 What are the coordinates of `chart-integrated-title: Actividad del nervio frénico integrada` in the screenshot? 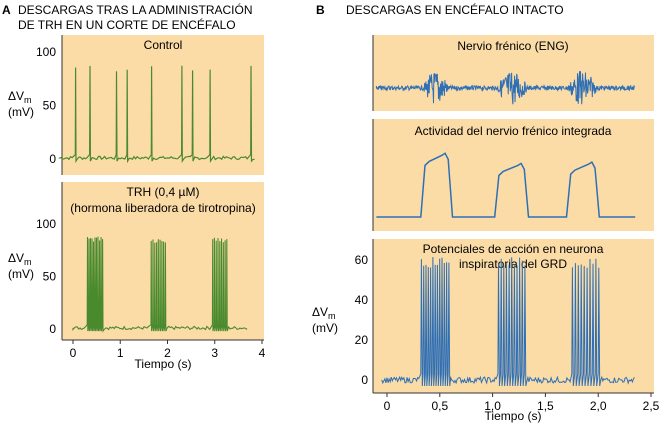 It's located at (513, 131).